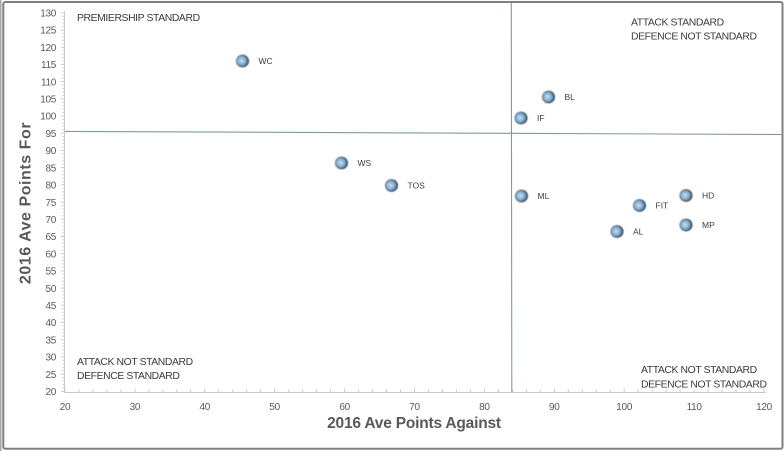 The width and height of the screenshot is (784, 451). I want to click on svg-text: WS, so click(365, 163).